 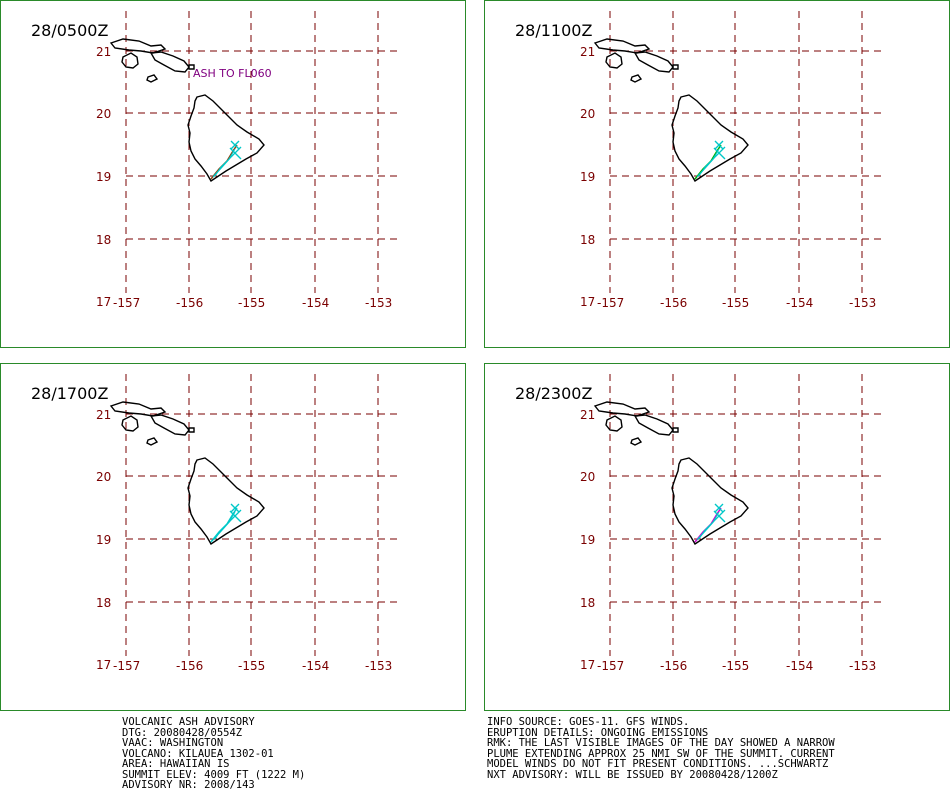 I want to click on advisory-line: VOLCANIC ASH ADVISORY, so click(x=188, y=722).